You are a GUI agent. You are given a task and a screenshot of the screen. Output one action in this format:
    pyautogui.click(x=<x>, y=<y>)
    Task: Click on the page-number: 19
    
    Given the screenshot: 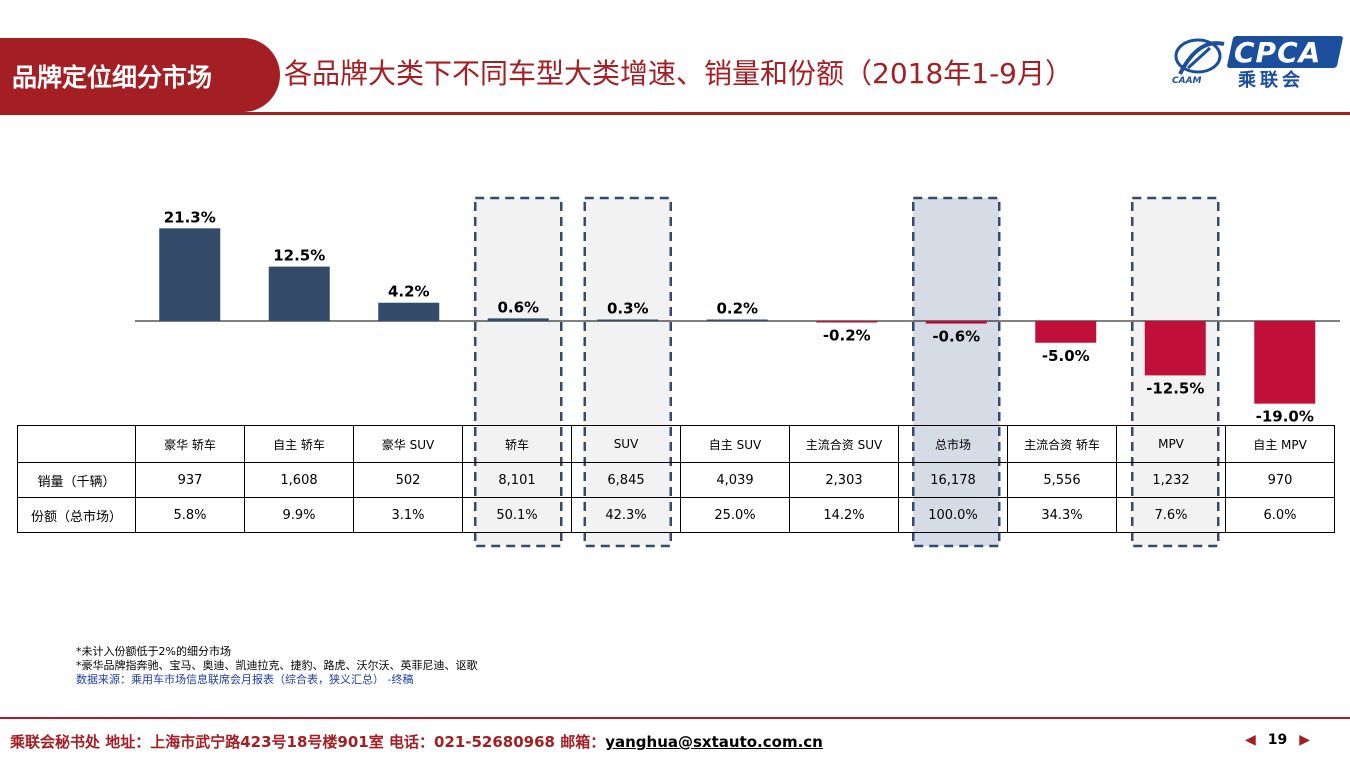 What is the action you would take?
    pyautogui.click(x=1277, y=740)
    